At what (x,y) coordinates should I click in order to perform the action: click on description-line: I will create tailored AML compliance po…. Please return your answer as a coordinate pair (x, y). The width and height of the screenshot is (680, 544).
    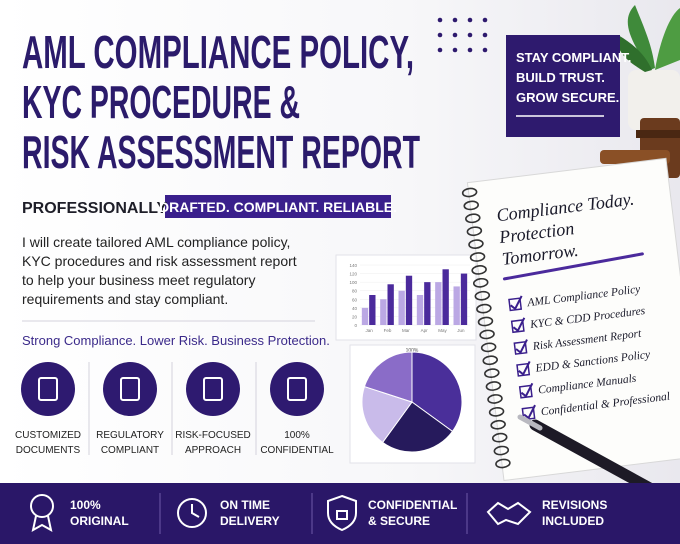
    Looking at the image, I should click on (156, 242).